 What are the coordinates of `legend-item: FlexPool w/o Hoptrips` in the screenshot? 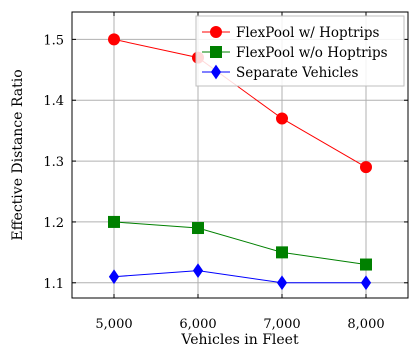 It's located at (295, 53).